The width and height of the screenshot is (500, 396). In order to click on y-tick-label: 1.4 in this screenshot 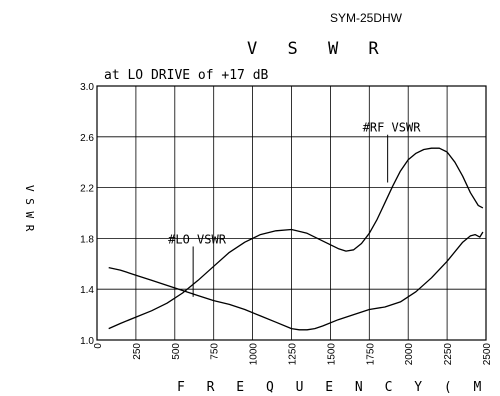, I will do `click(87, 290)`.